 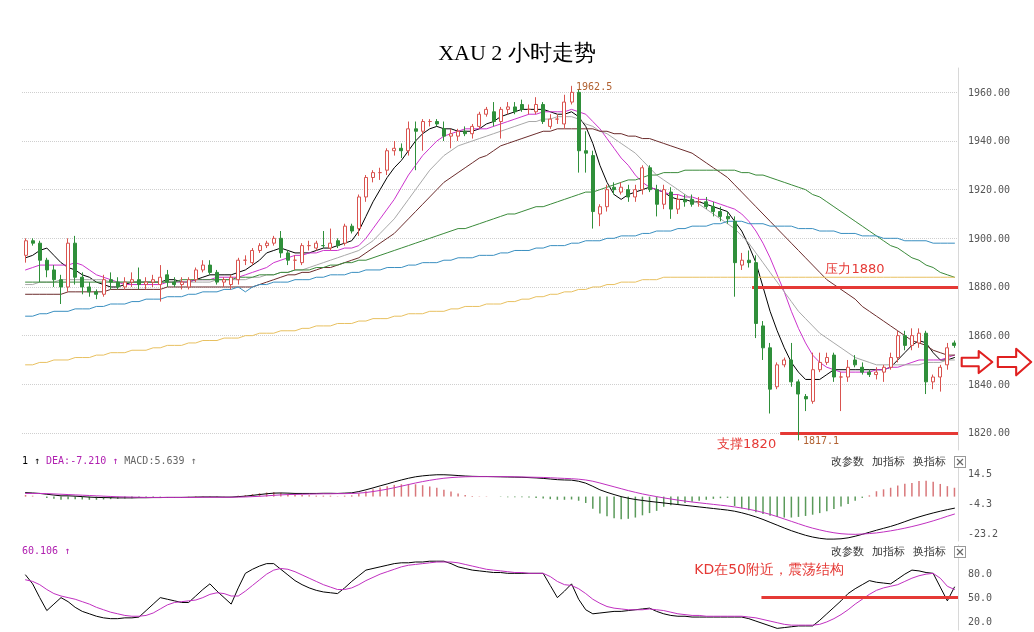 I want to click on annotation: 1962.5, so click(x=594, y=86).